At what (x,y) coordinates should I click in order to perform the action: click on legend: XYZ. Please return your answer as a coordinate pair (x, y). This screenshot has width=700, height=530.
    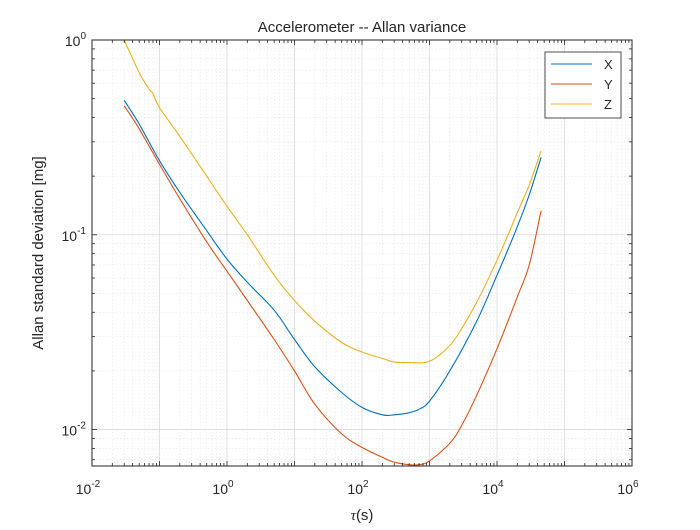
    Looking at the image, I should click on (583, 85).